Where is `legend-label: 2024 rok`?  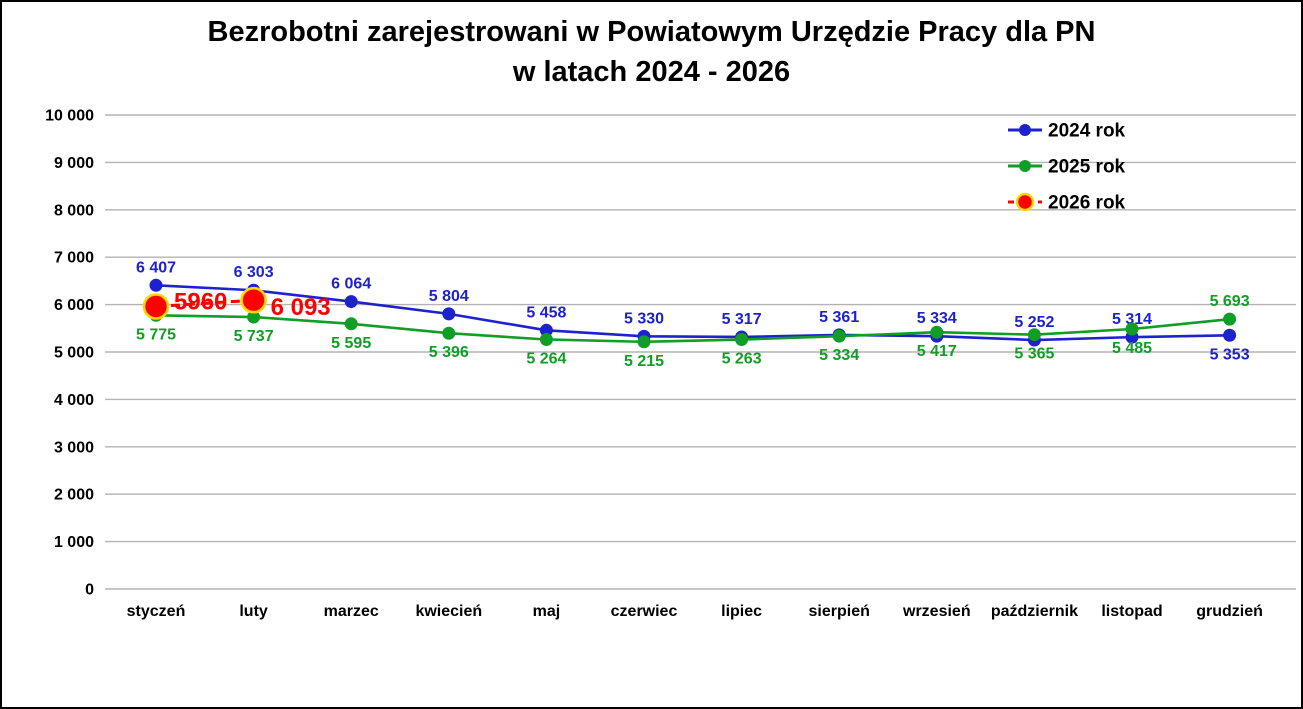
legend-label: 2024 rok is located at coordinates (1087, 131).